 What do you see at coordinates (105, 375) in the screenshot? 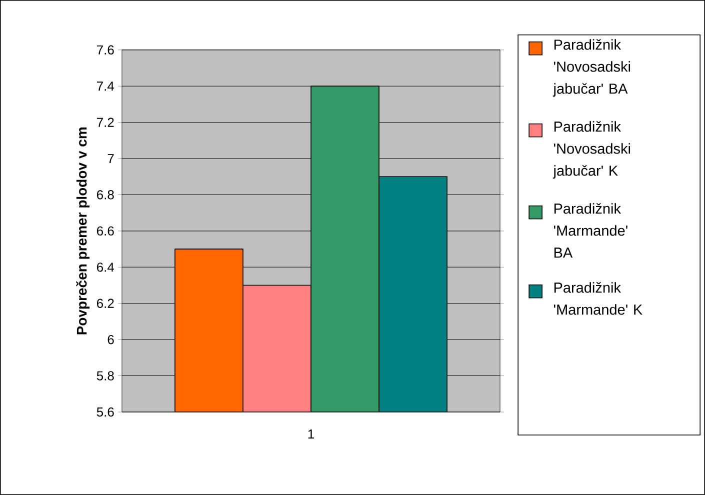
I see `y-tick-label: 5.8` at bounding box center [105, 375].